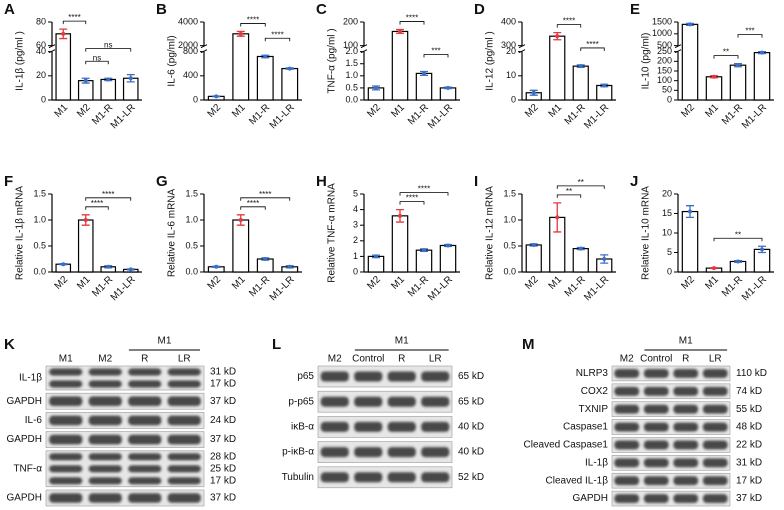 The image size is (784, 510). I want to click on molecular-weight: 28 kD, so click(223, 456).